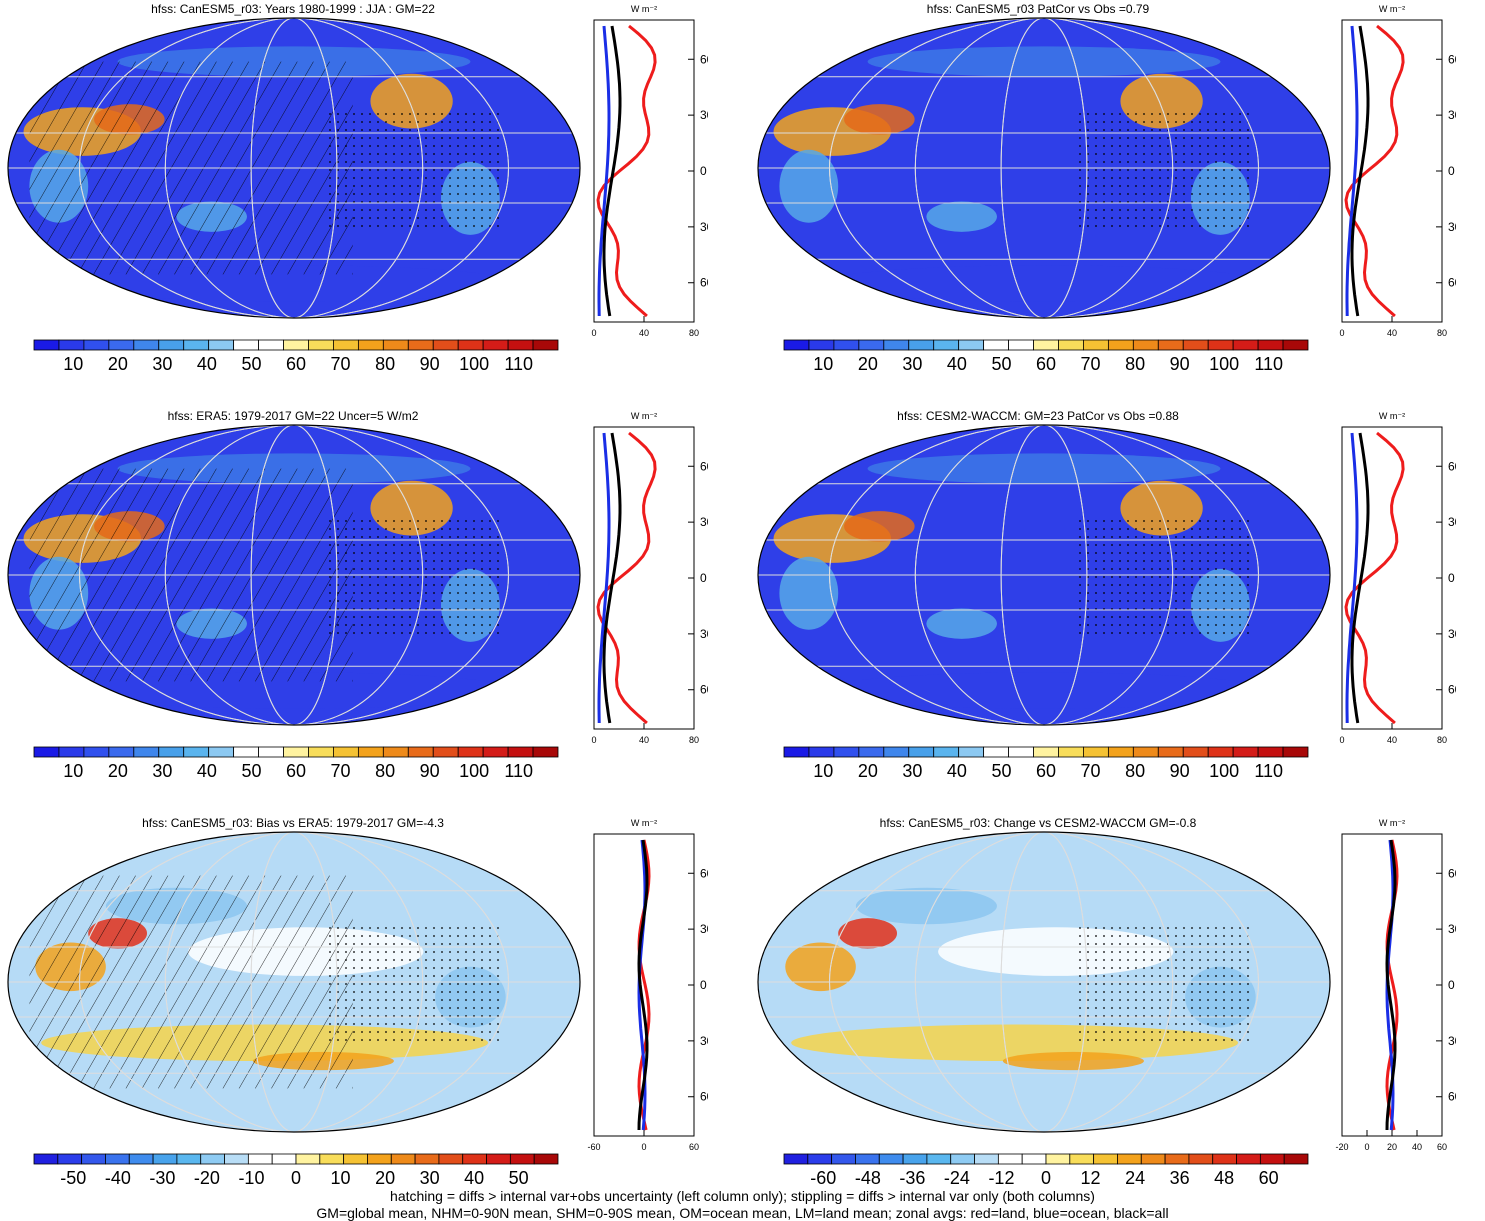 This screenshot has width=1485, height=1221. What do you see at coordinates (868, 364) in the screenshot?
I see `colorbar-label: 20` at bounding box center [868, 364].